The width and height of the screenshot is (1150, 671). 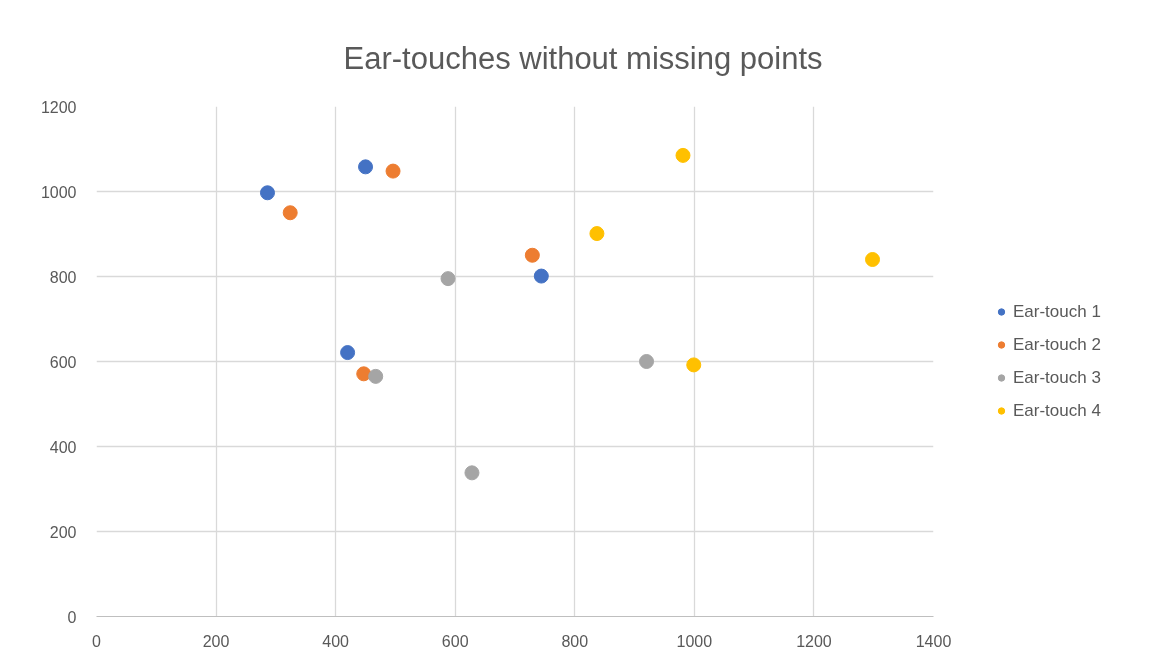 What do you see at coordinates (63, 447) in the screenshot?
I see `y-tick-label: 400` at bounding box center [63, 447].